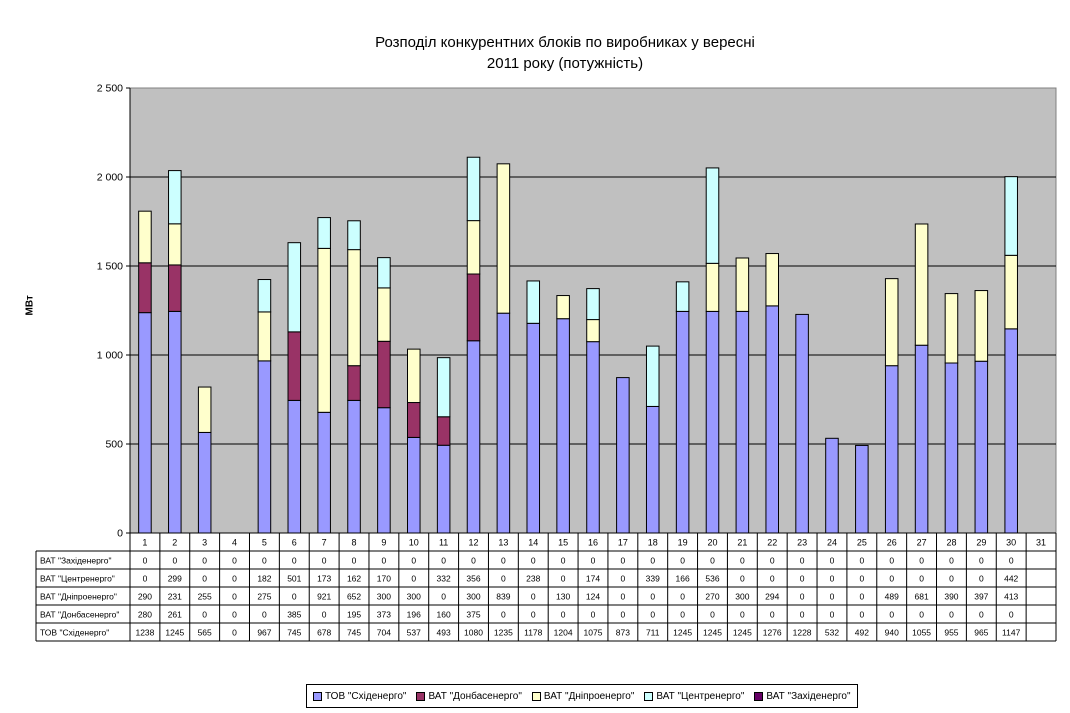 This screenshot has width=1070, height=713. Describe the element at coordinates (623, 633) in the screenshot. I see `data-label: 873` at that location.